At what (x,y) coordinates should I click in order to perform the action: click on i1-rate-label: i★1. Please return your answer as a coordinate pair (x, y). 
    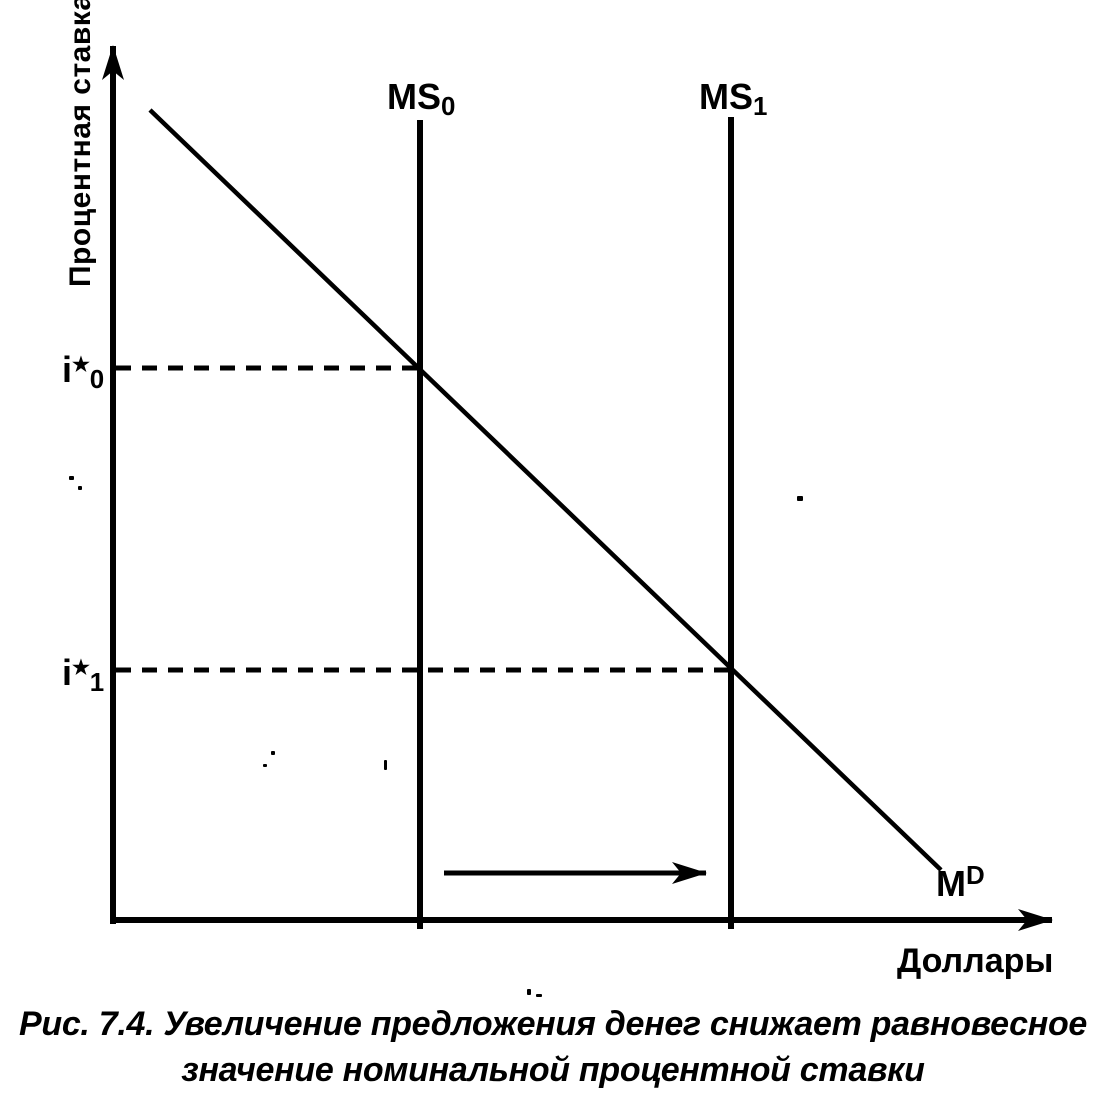
    Looking at the image, I should click on (83, 674).